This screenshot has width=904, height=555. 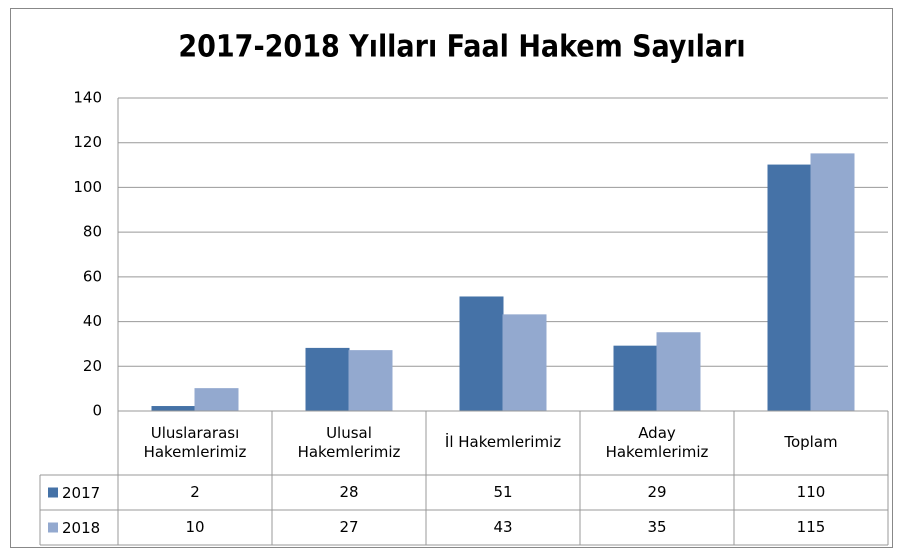 I want to click on category-label: İl Hakemlerimiz, so click(x=503, y=442).